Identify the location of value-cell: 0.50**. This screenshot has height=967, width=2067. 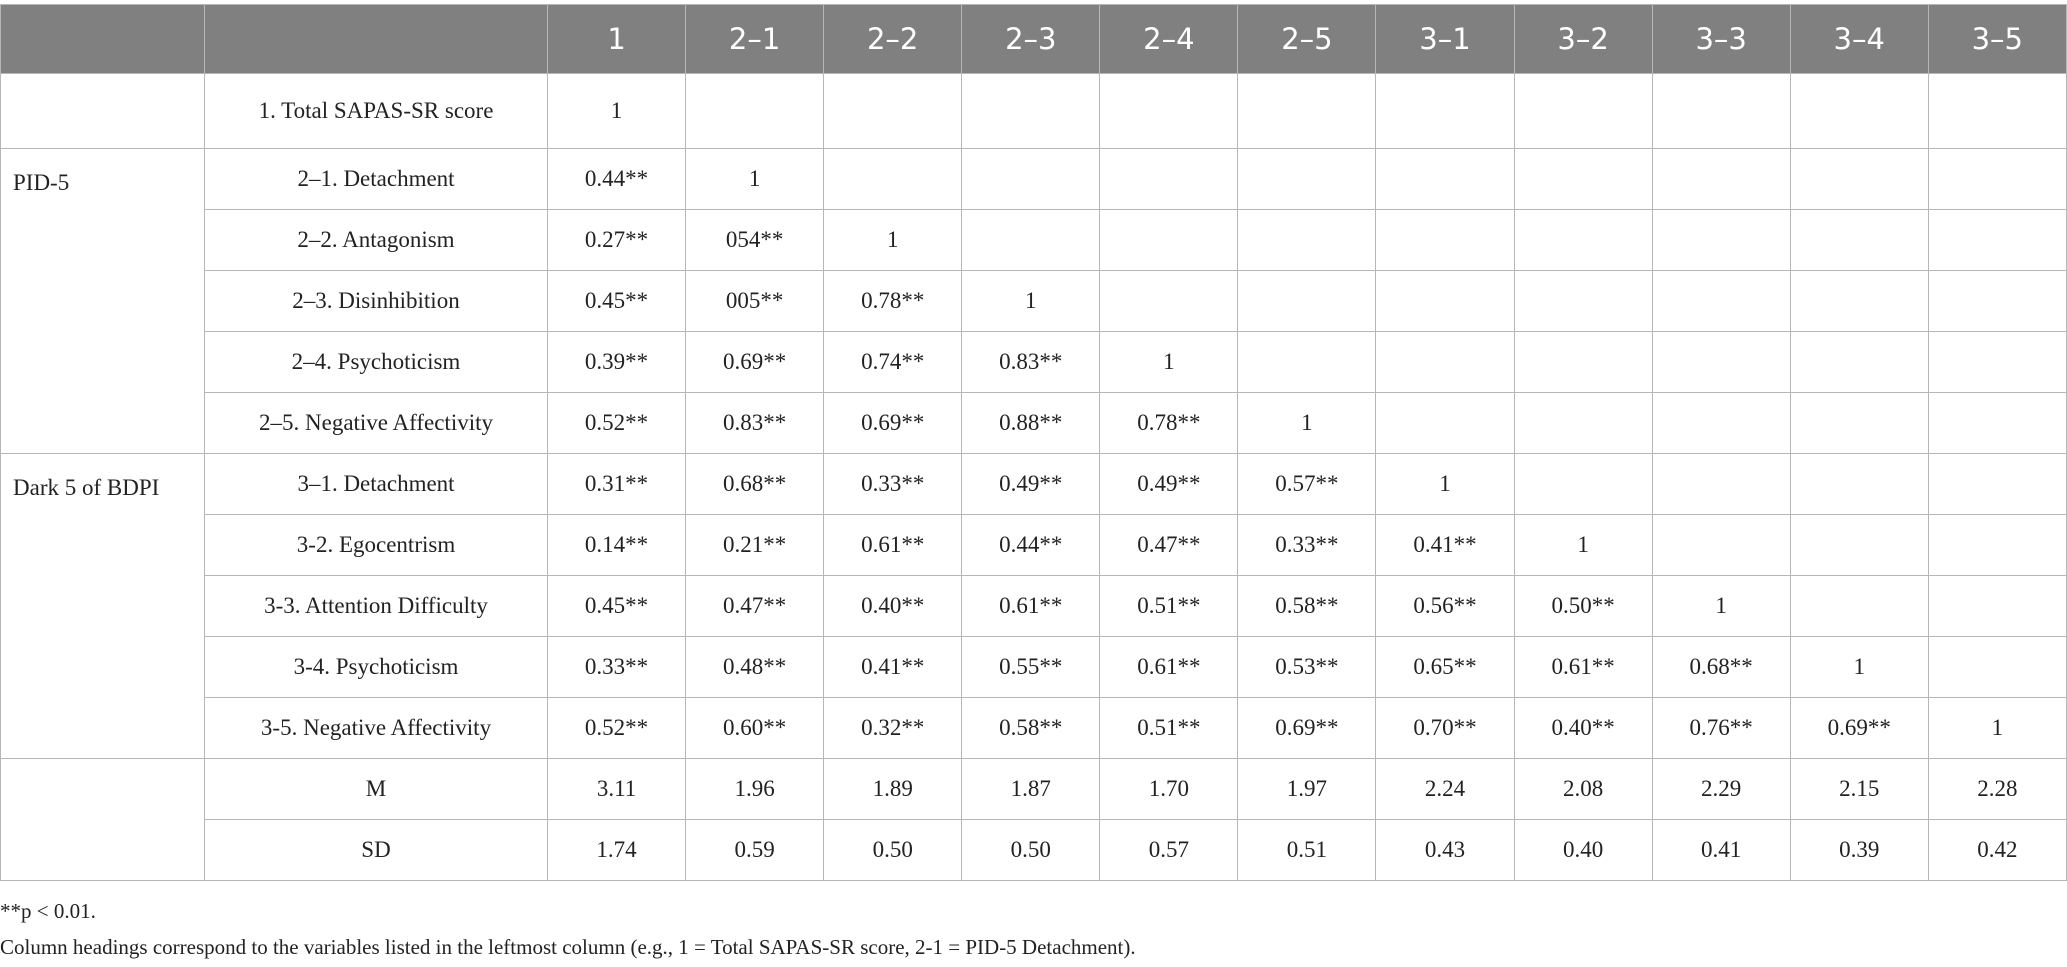
(1583, 606).